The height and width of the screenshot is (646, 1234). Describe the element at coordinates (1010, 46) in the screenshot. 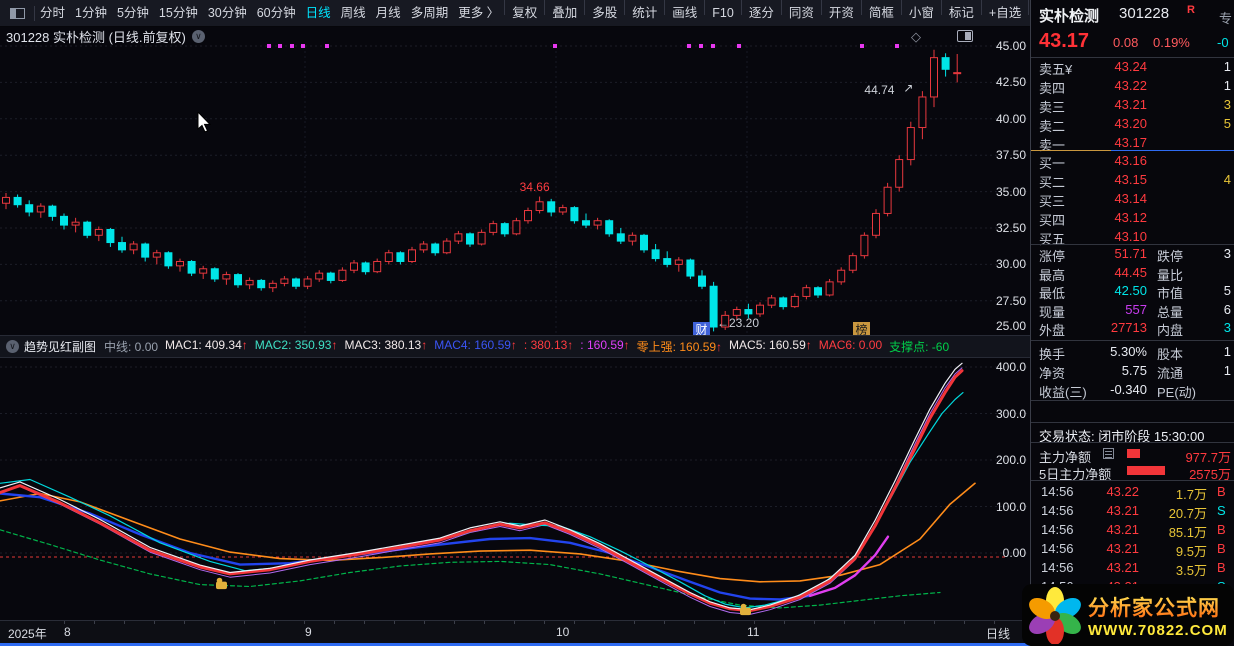

I see `price-axis-label: 45.00` at that location.